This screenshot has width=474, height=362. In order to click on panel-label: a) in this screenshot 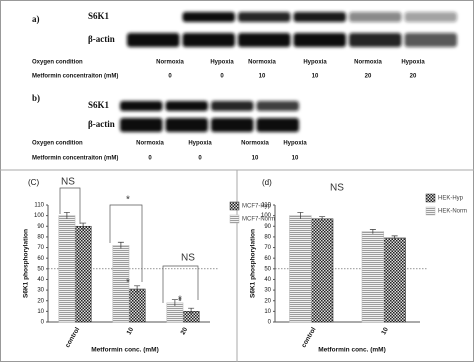, I will do `click(36, 19)`.